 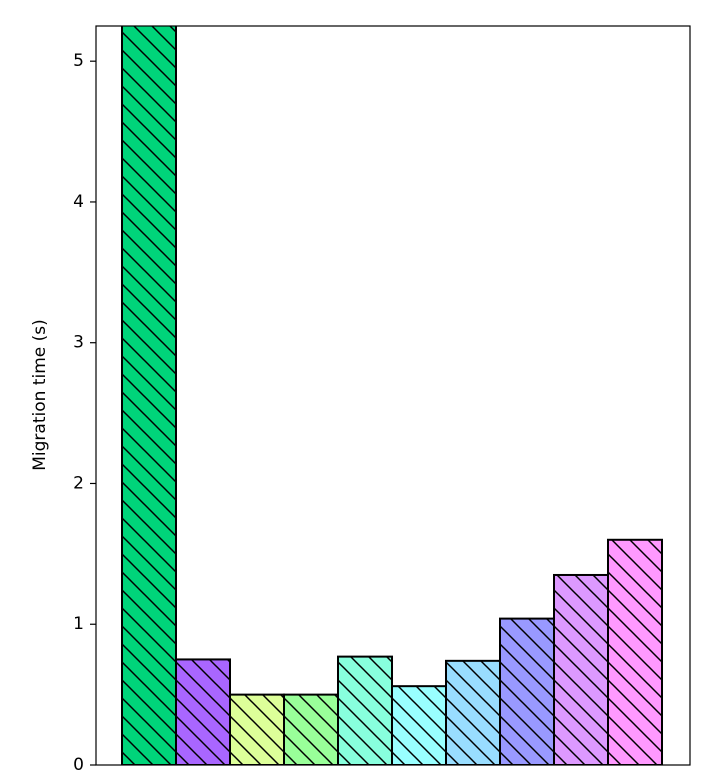 What do you see at coordinates (78, 343) in the screenshot?
I see `y-tick-label: 3` at bounding box center [78, 343].